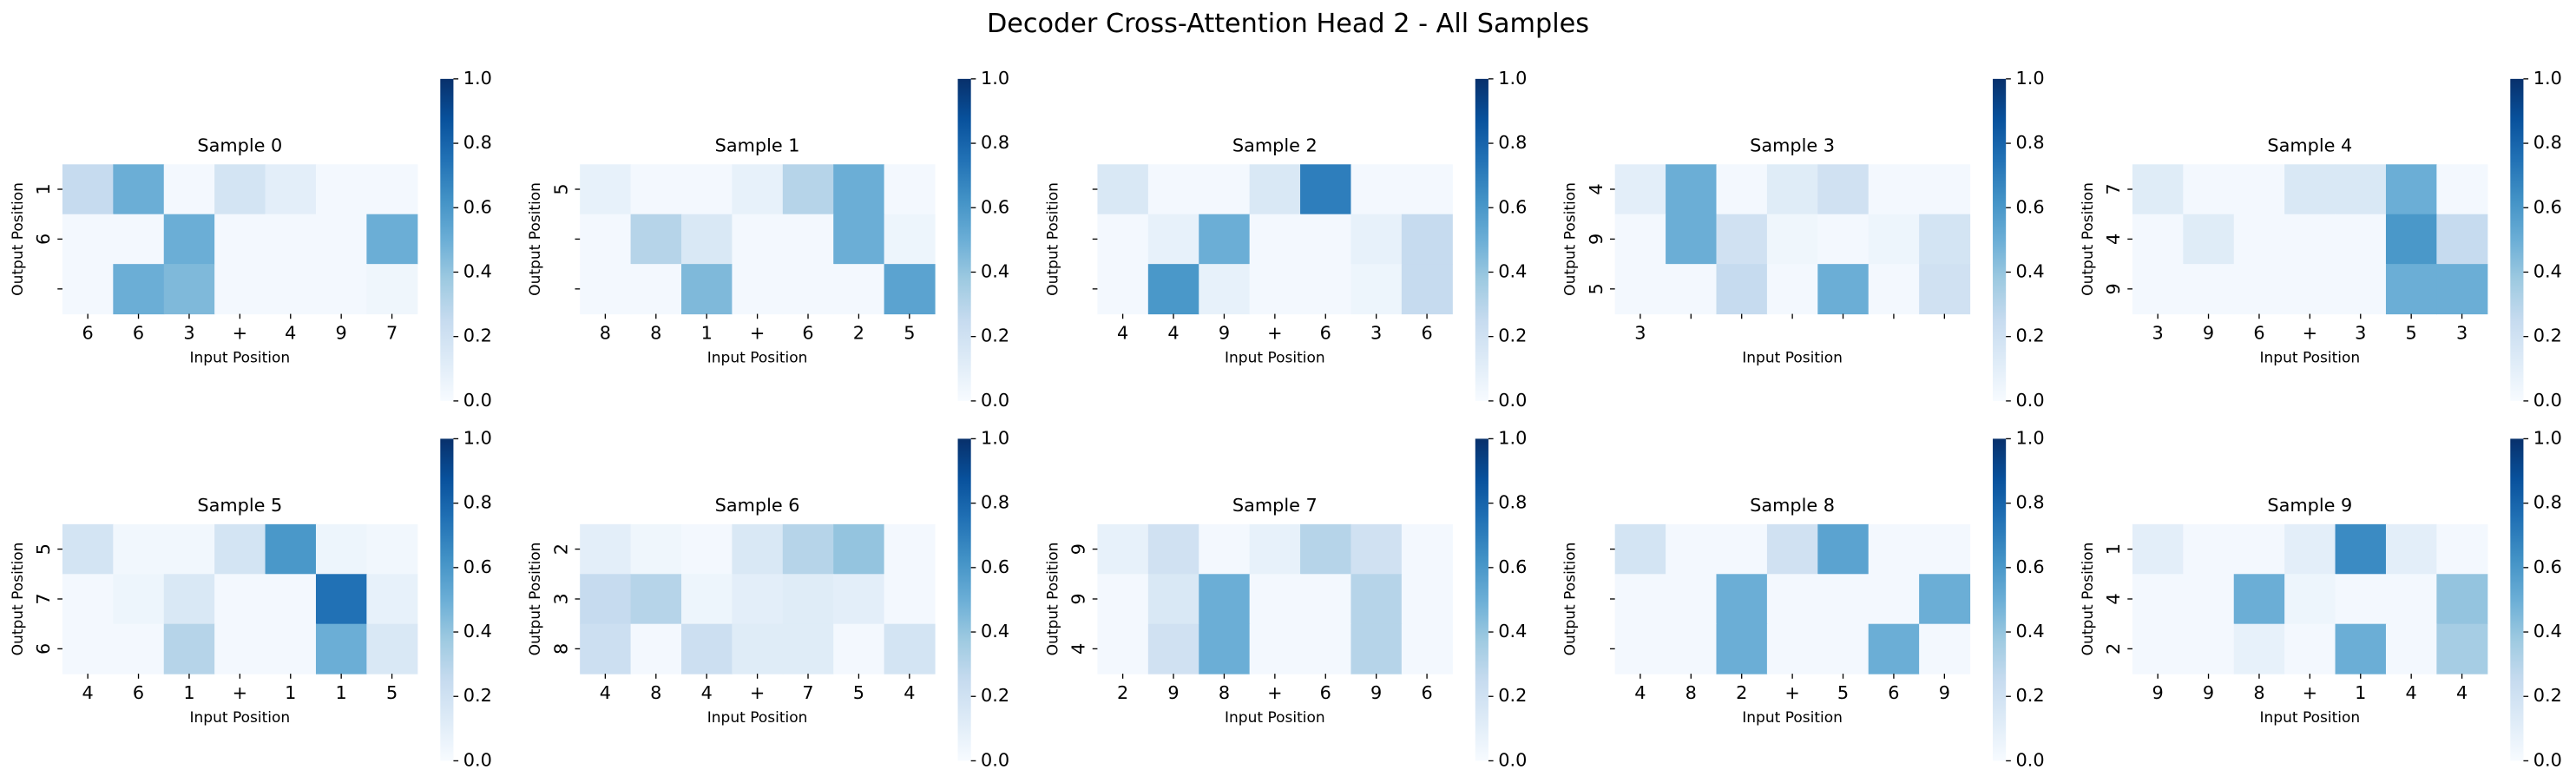 The height and width of the screenshot is (783, 2576). What do you see at coordinates (1596, 288) in the screenshot?
I see `y-tick-label: 5` at bounding box center [1596, 288].